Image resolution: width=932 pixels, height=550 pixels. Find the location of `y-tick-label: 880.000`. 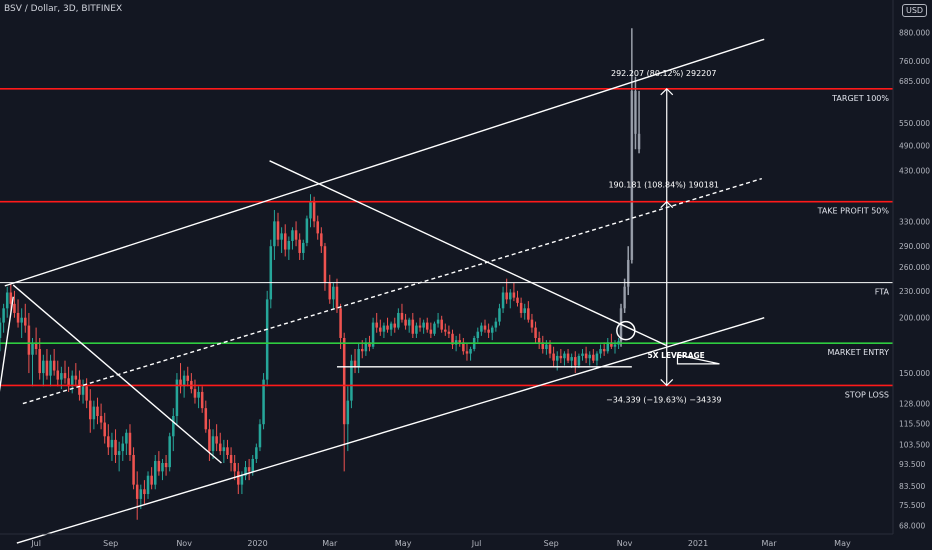

y-tick-label: 880.000 is located at coordinates (914, 33).